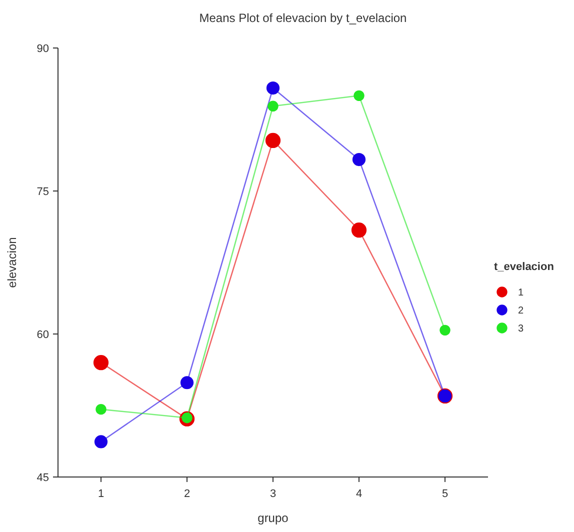 The width and height of the screenshot is (574, 532). What do you see at coordinates (359, 494) in the screenshot?
I see `x-tick-label: 4` at bounding box center [359, 494].